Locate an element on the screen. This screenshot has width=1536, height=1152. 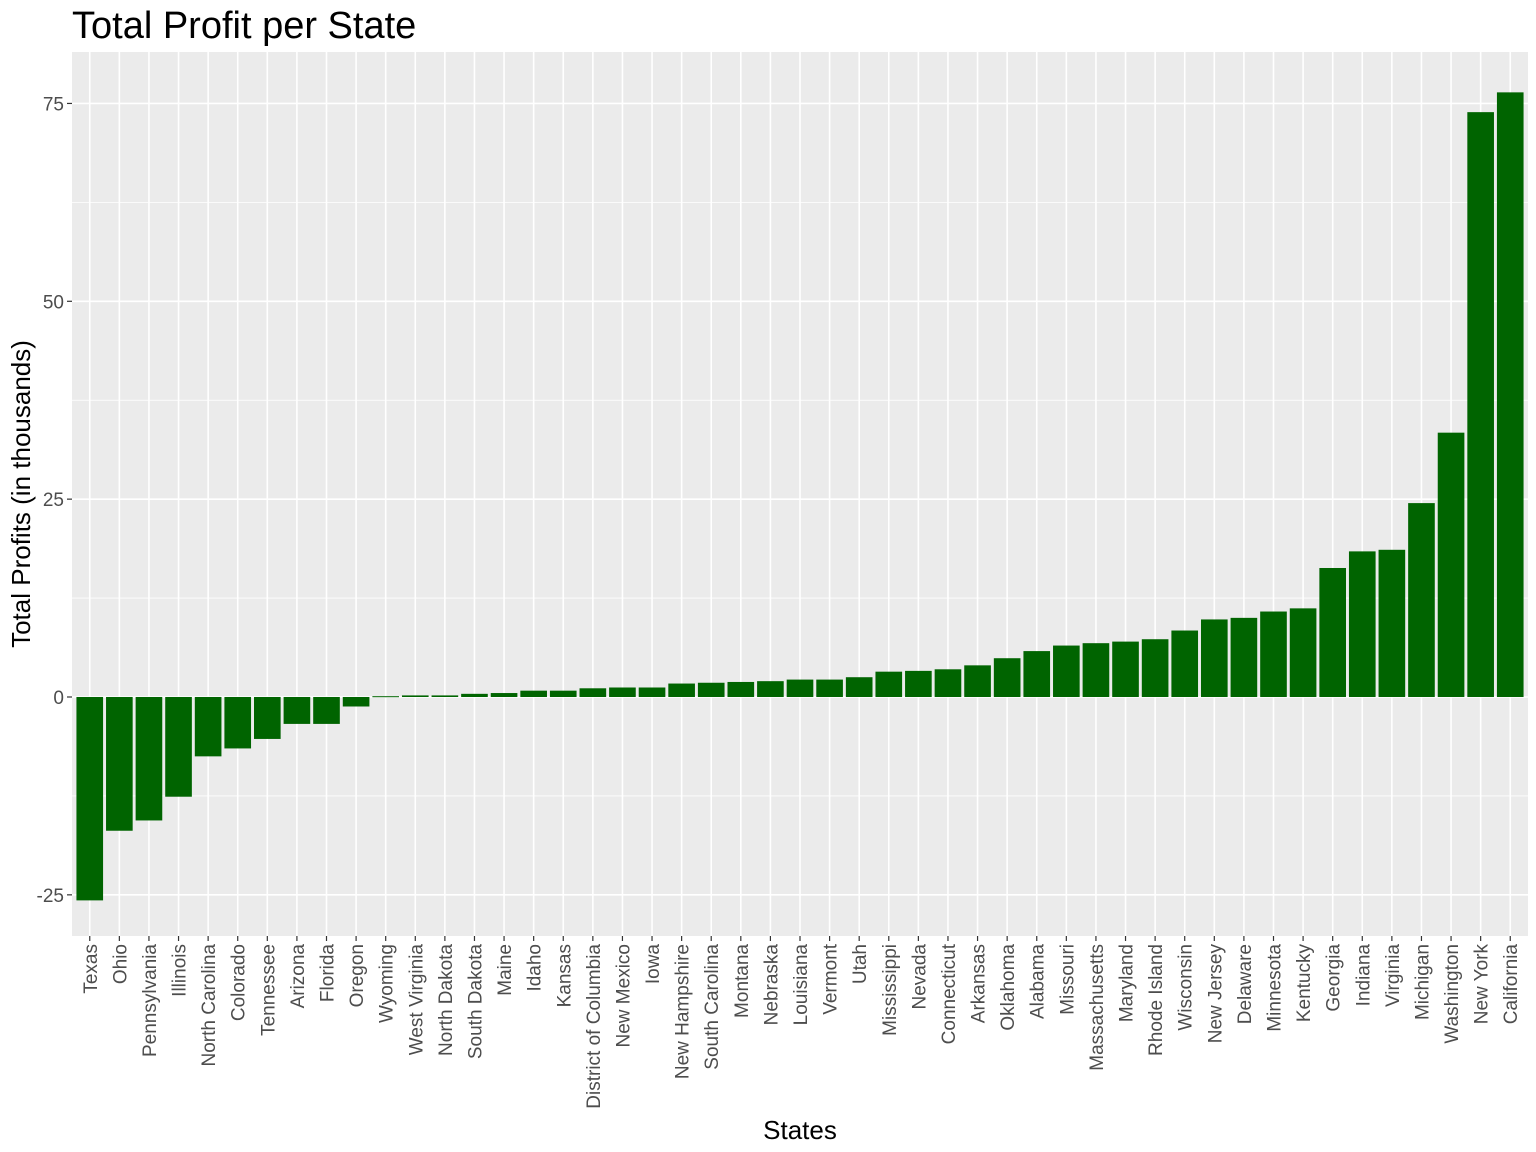
x-tick-label: Indiana is located at coordinates (1363, 975).